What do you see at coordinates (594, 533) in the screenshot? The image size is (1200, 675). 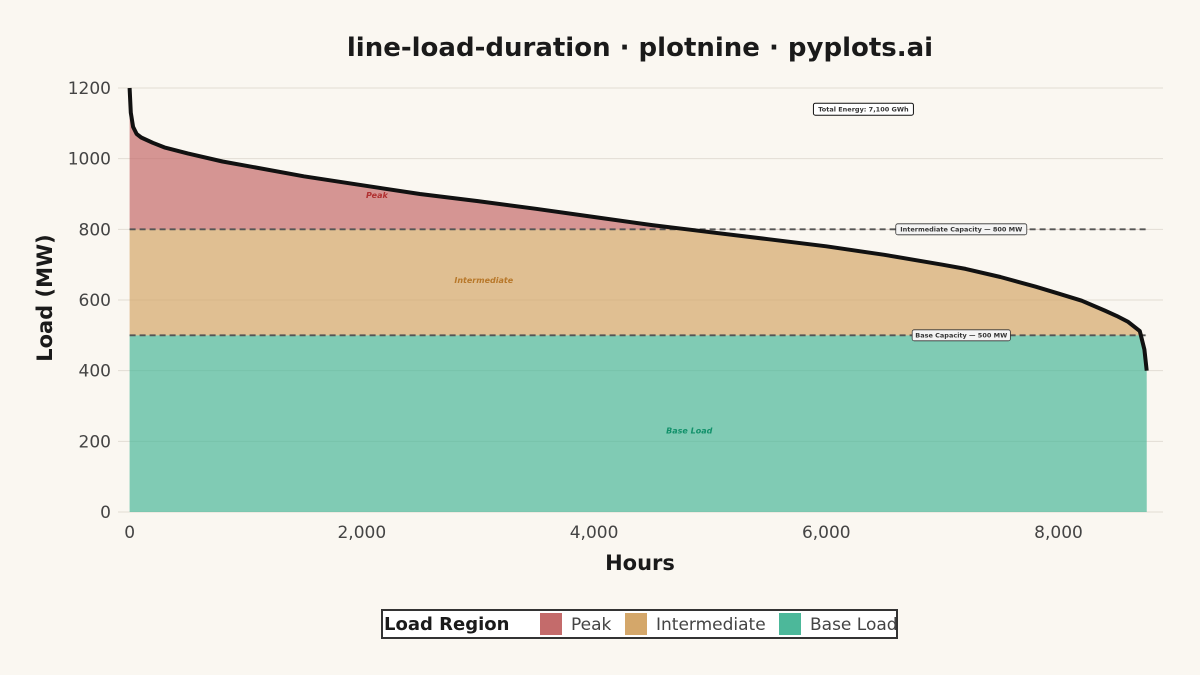 I see `x-tick-label-2: 4,000` at bounding box center [594, 533].